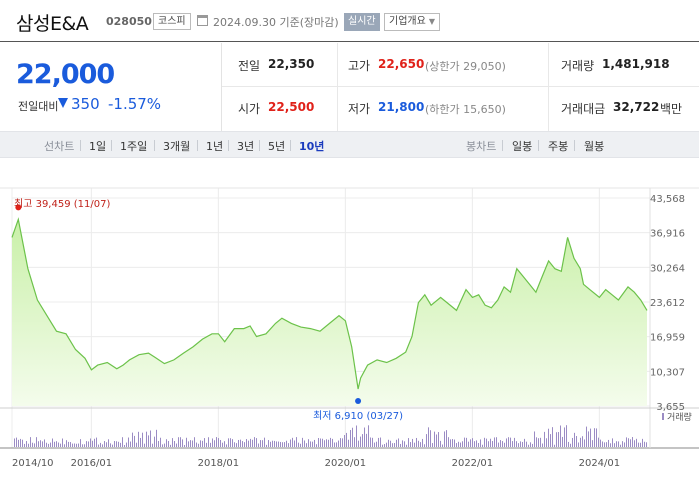  I want to click on candle-tab-weekly: 주봉, so click(558, 146).